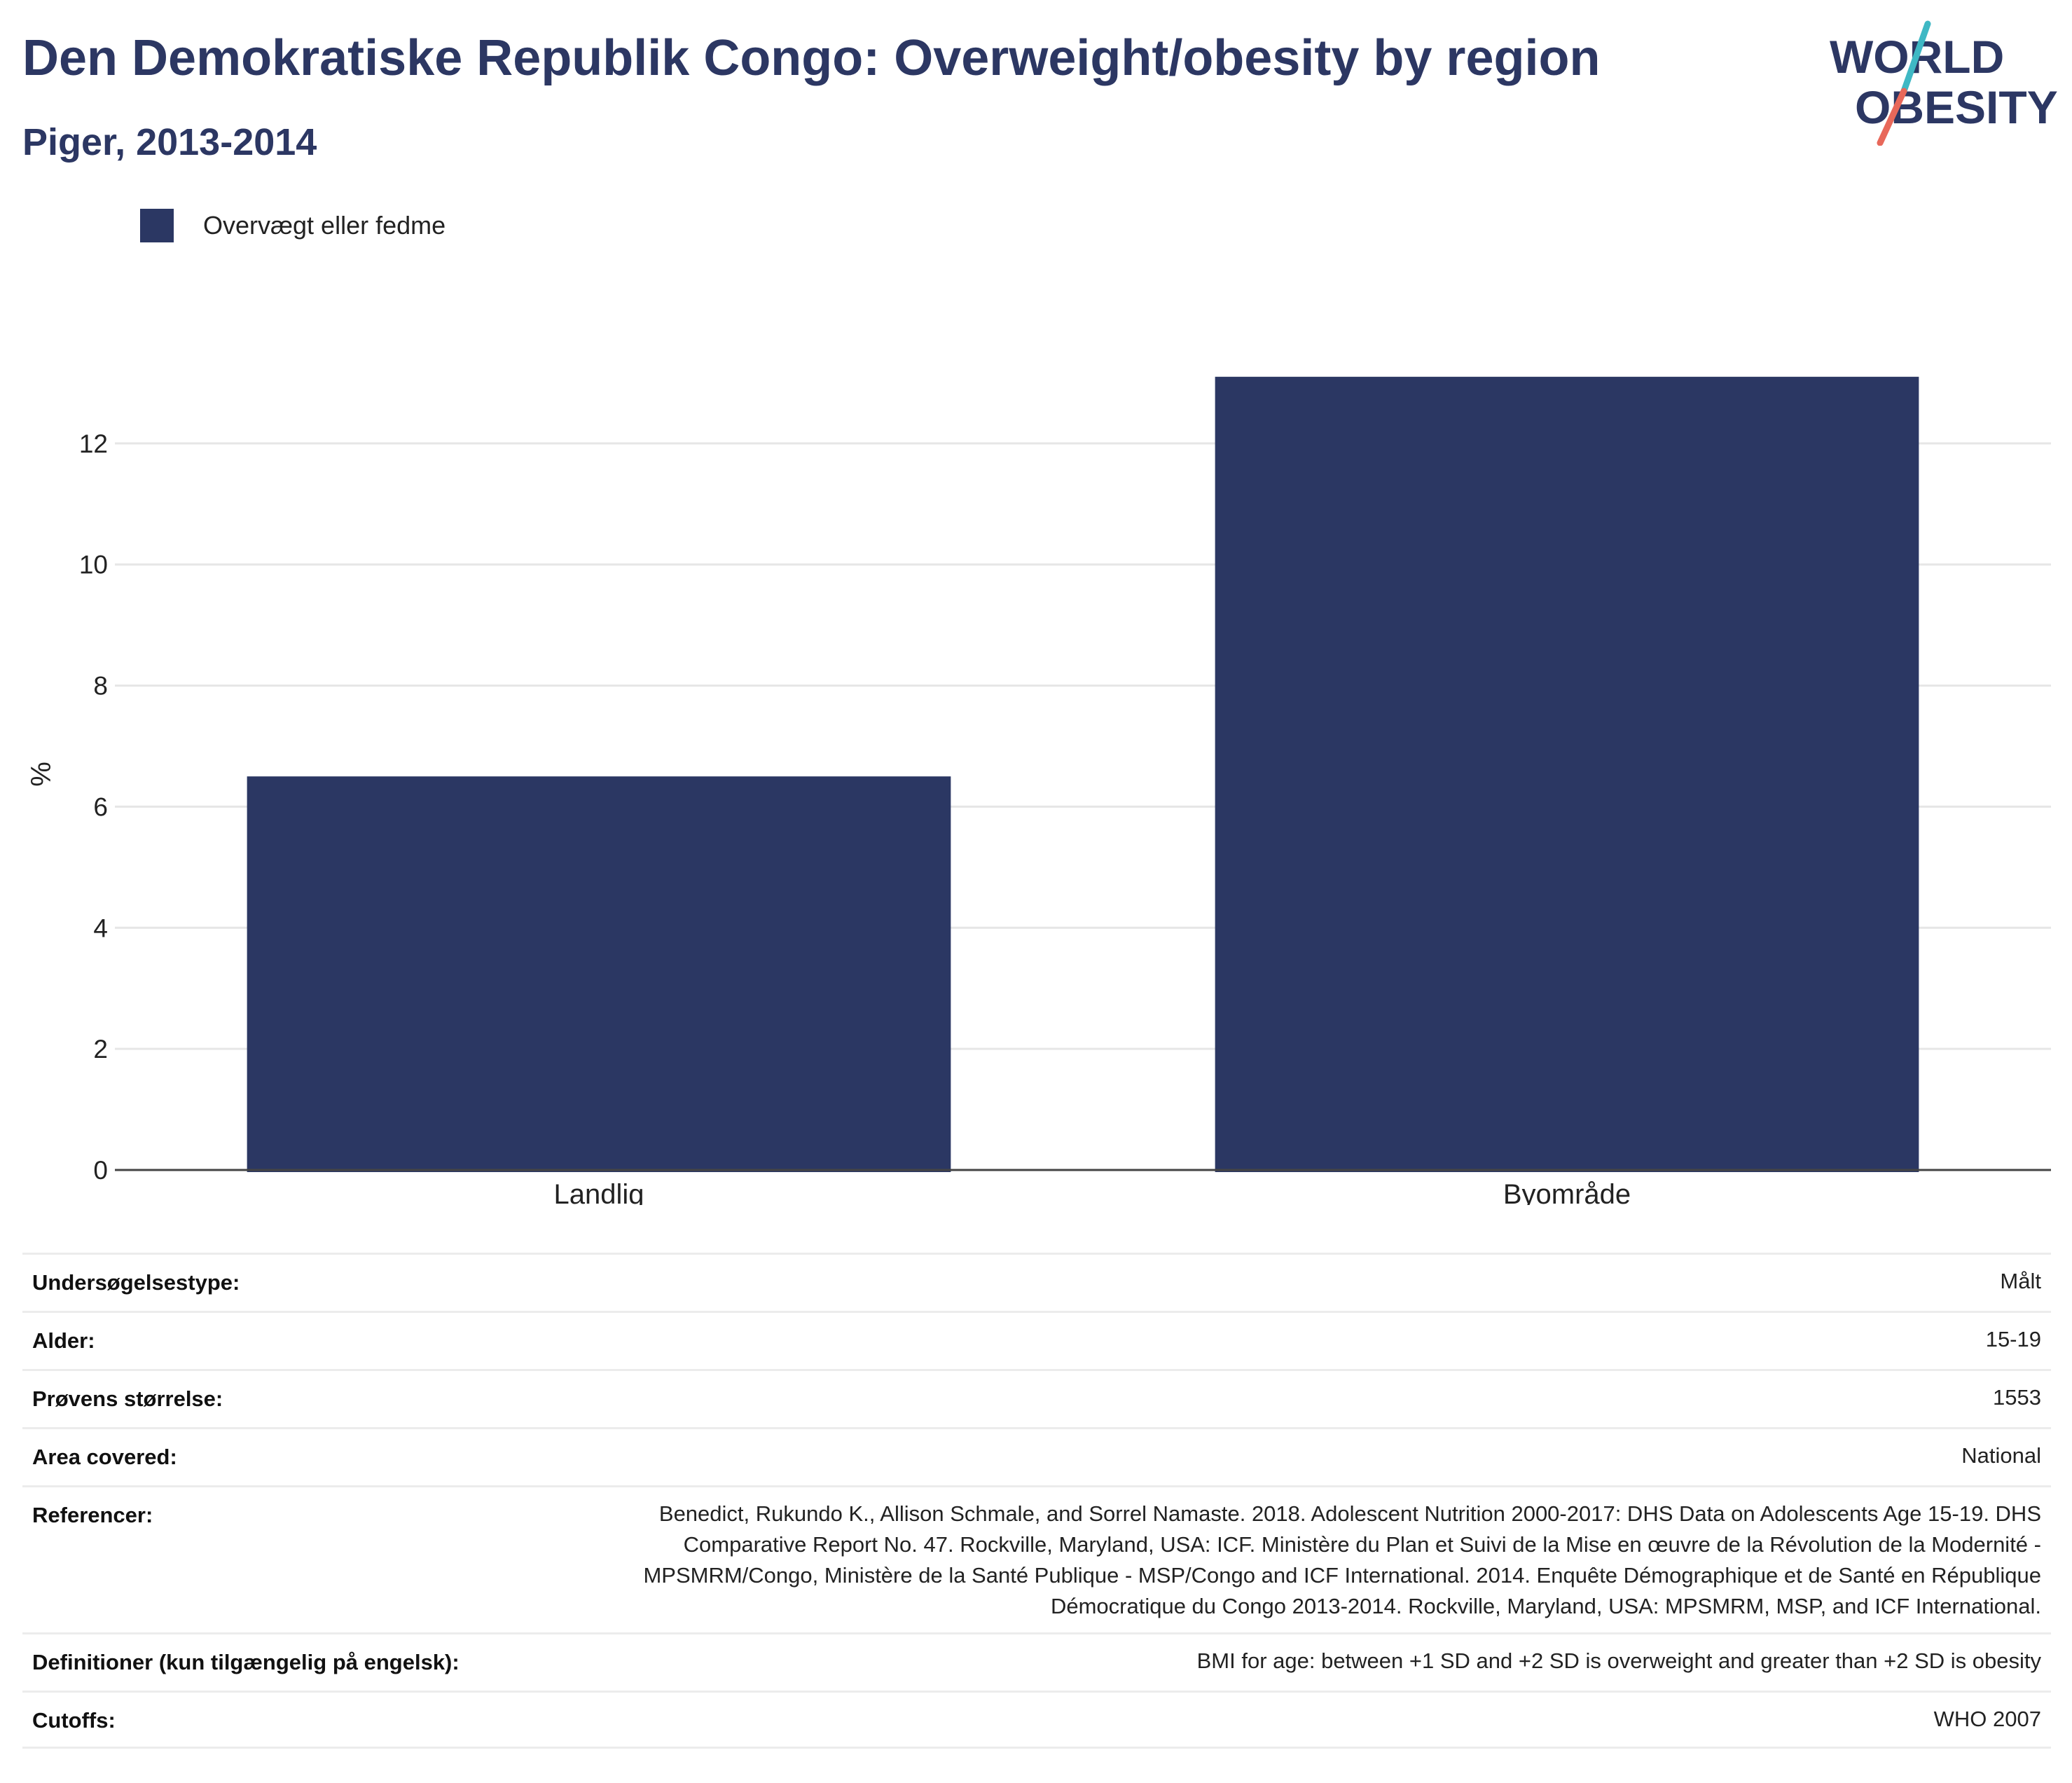 The width and height of the screenshot is (2072, 1783). I want to click on logo-slash-top, so click(1916, 57).